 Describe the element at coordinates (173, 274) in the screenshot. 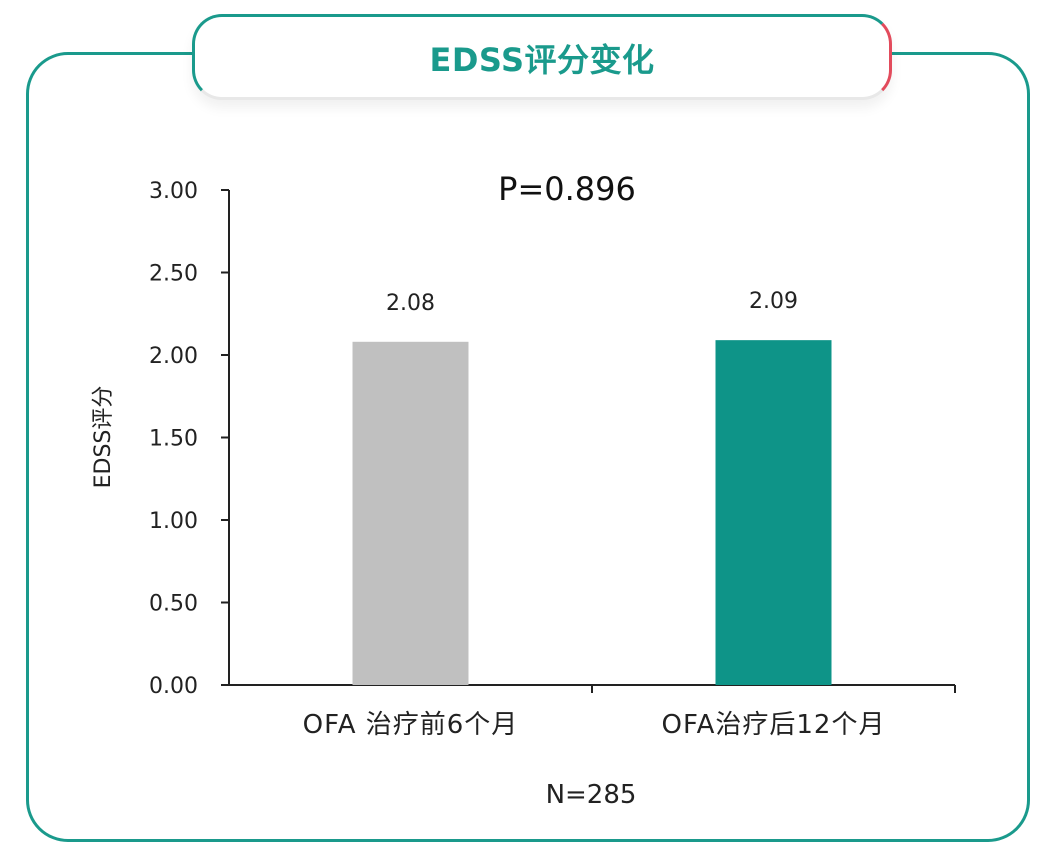

I see `y-tick-label: 2.50` at that location.